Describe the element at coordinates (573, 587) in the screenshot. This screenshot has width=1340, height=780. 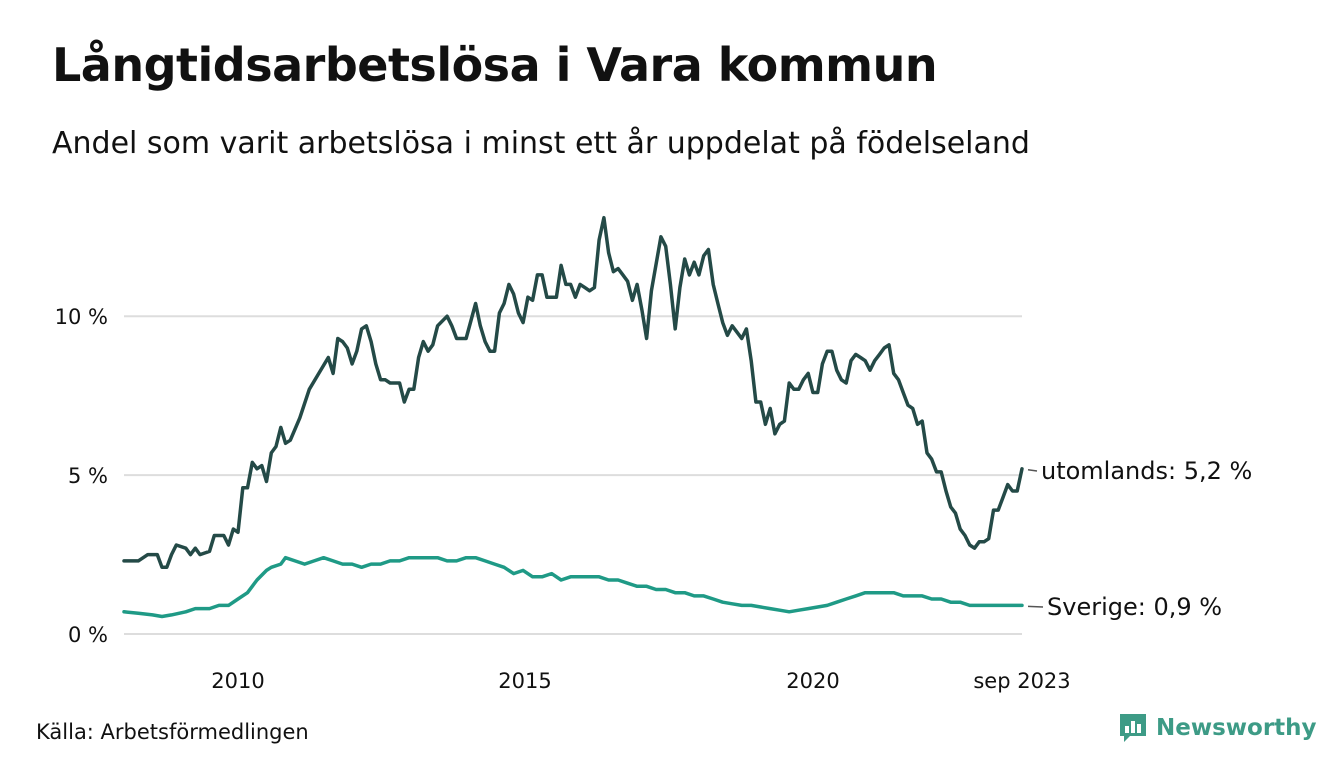
I see `series-line-sverige` at that location.